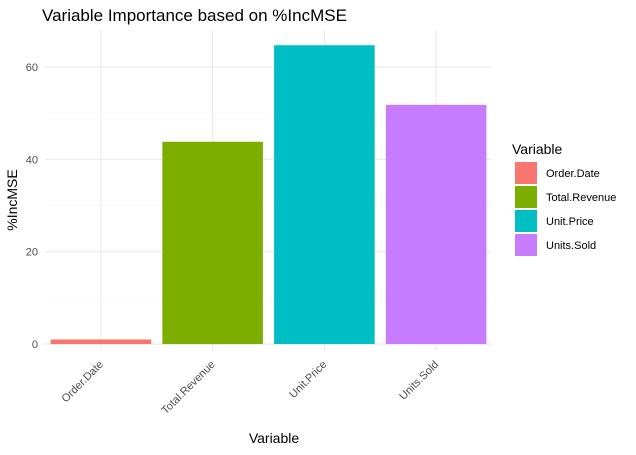  What do you see at coordinates (101, 342) in the screenshot?
I see `bar-order-date` at bounding box center [101, 342].